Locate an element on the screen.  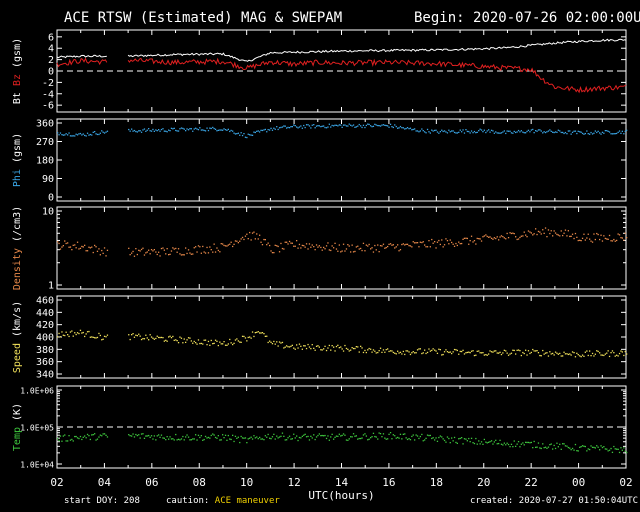
y-tick-label: 180 is located at coordinates (45, 161).